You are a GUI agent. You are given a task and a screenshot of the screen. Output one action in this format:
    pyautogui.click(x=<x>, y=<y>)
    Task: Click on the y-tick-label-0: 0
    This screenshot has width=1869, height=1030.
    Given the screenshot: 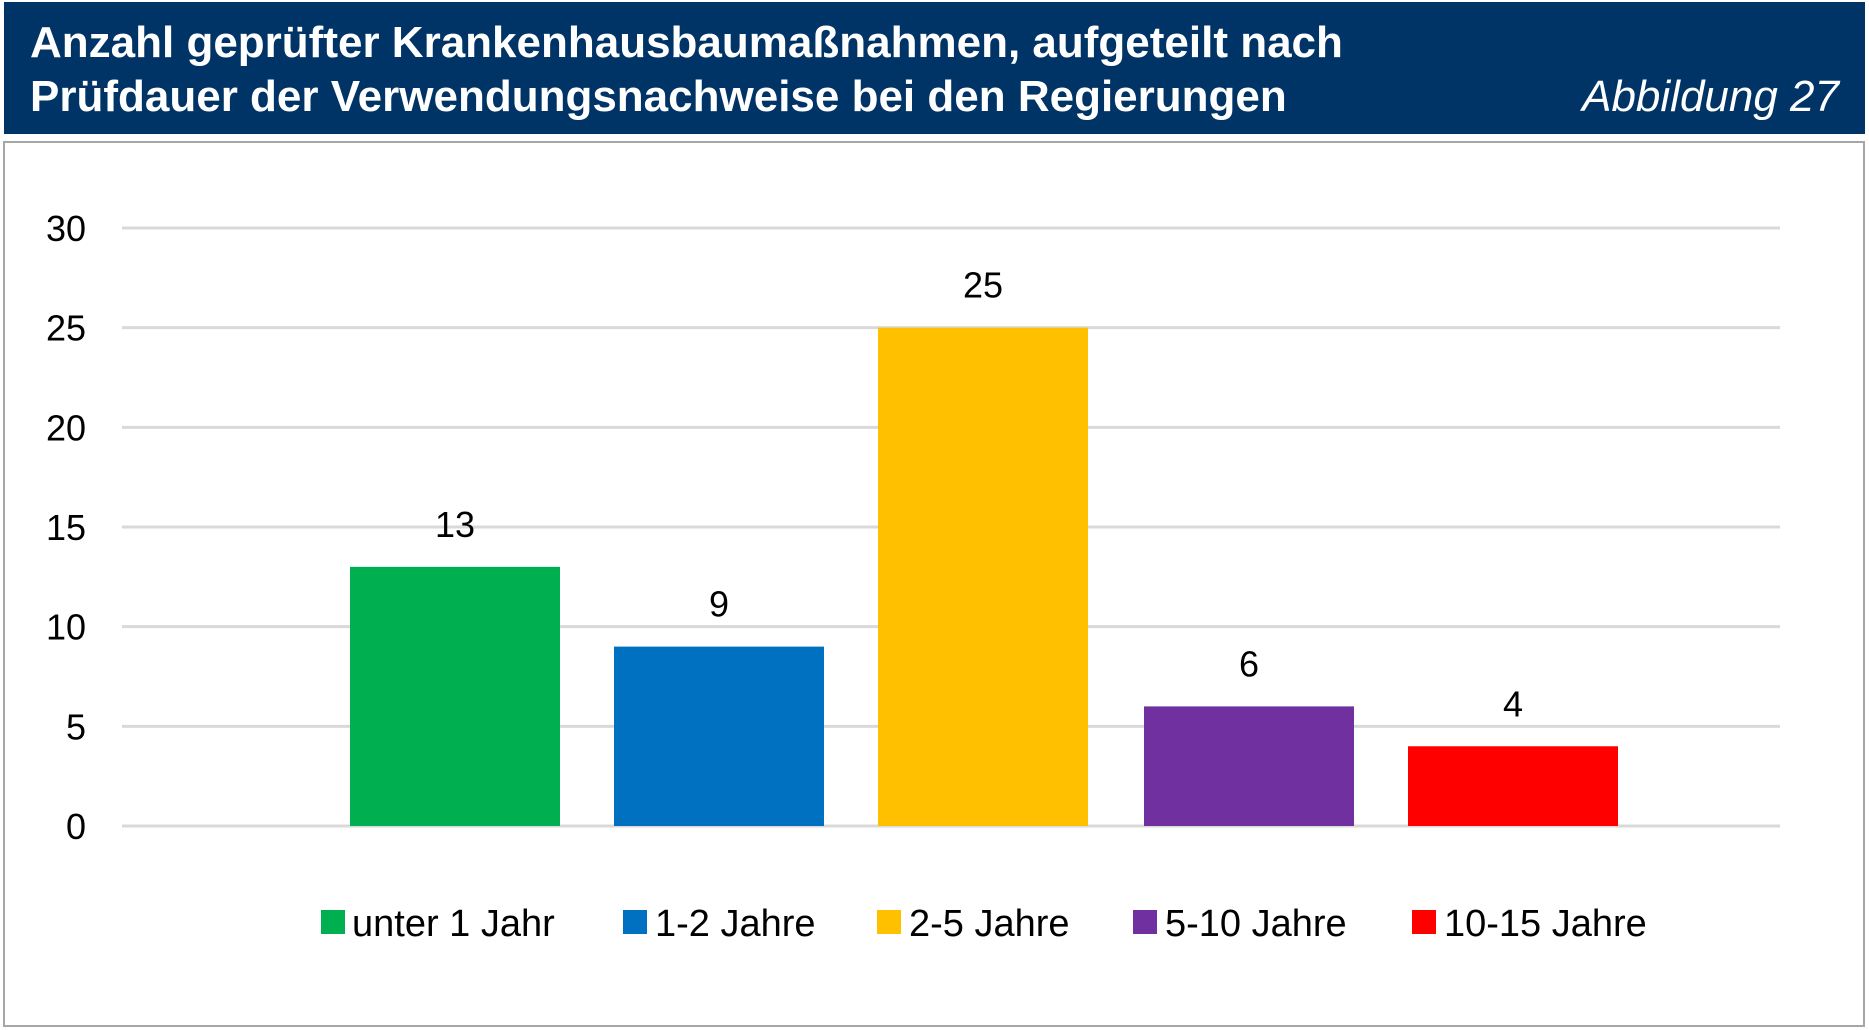 What is the action you would take?
    pyautogui.click(x=76, y=826)
    